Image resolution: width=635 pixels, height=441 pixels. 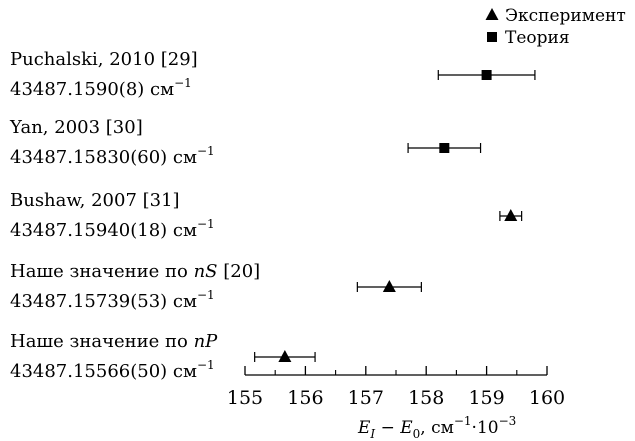 I want to click on legend-label: Эксперимент, so click(x=565, y=16).